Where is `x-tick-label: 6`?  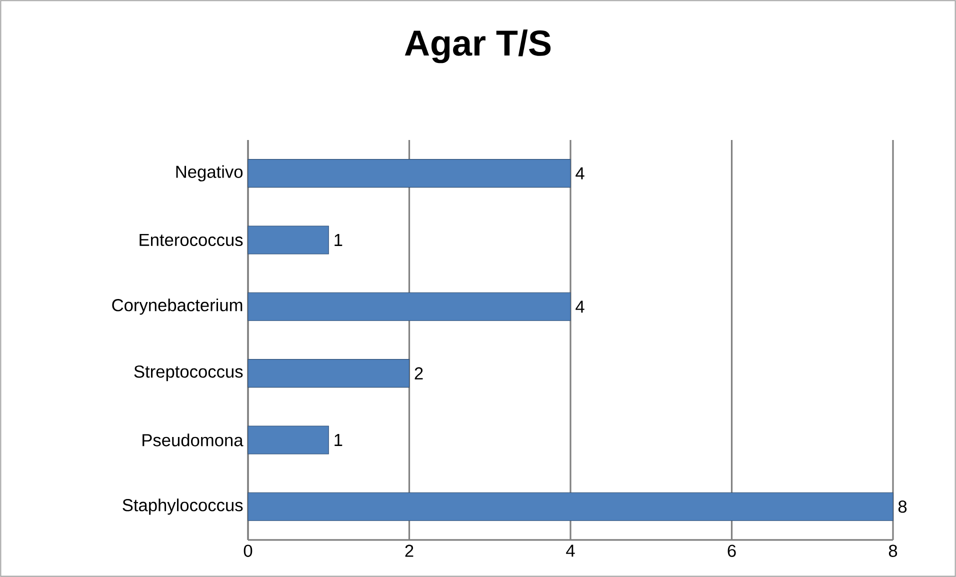 x-tick-label: 6 is located at coordinates (732, 550).